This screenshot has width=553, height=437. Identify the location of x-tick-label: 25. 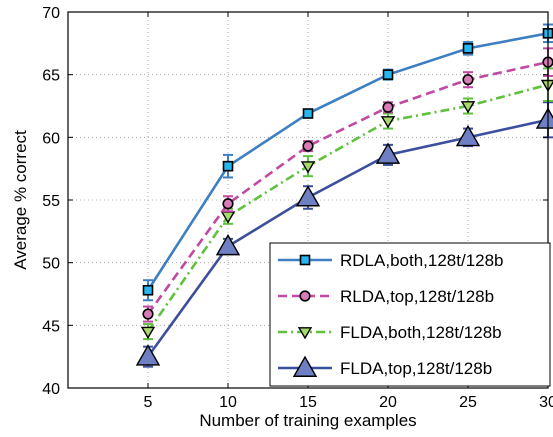
(468, 402).